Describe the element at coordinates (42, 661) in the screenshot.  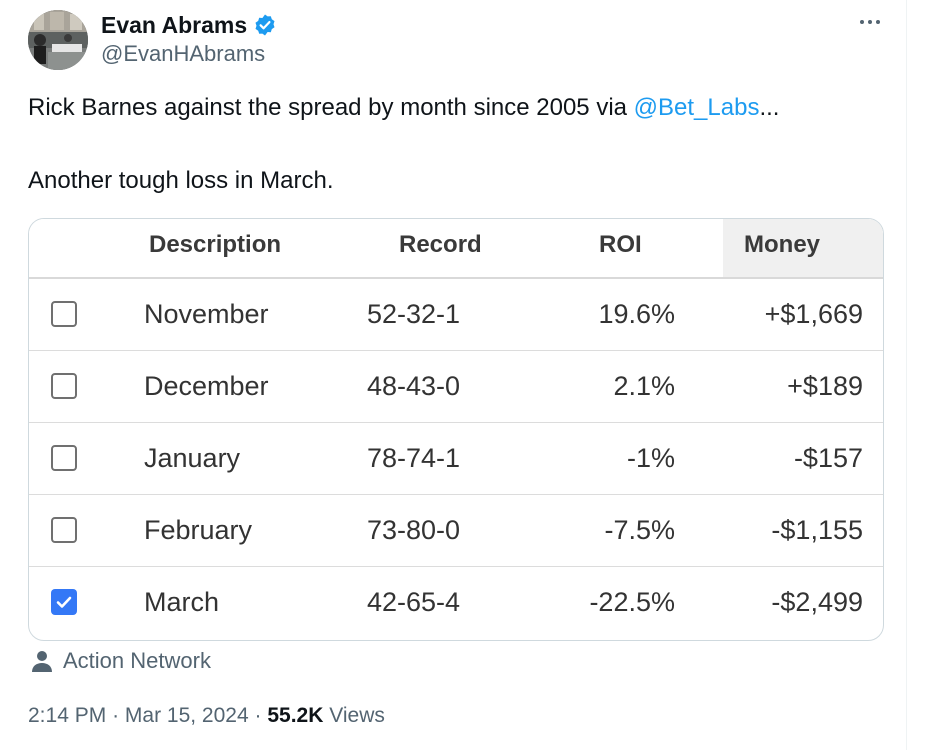
I see `person-icon` at that location.